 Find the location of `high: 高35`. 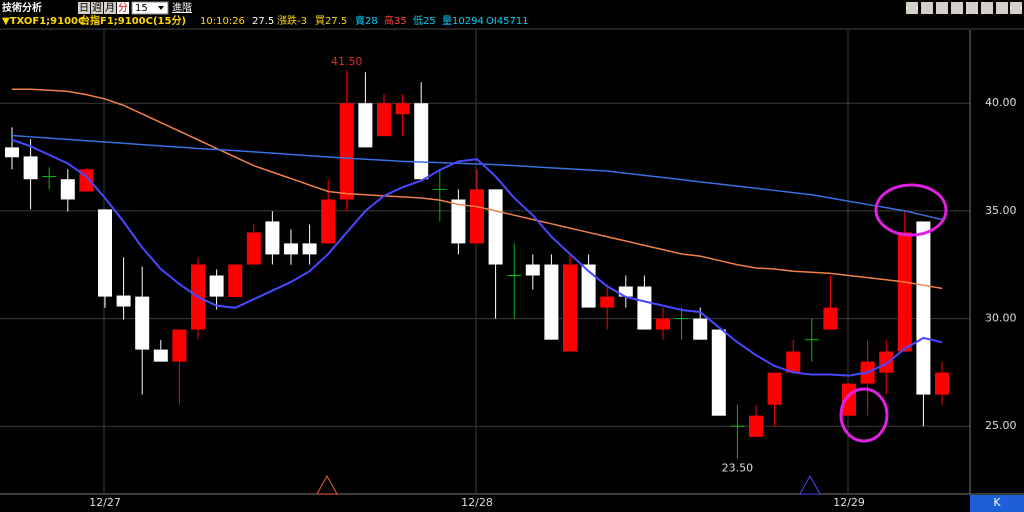

high: 高35 is located at coordinates (395, 20).